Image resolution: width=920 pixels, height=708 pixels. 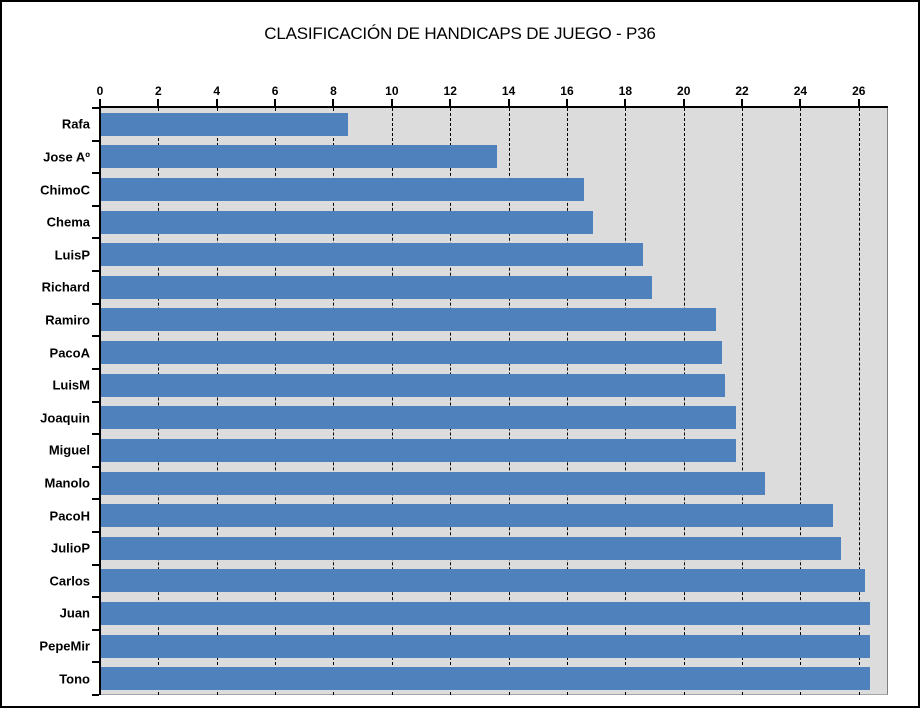 What do you see at coordinates (100, 400) in the screenshot?
I see `y-axis-line` at bounding box center [100, 400].